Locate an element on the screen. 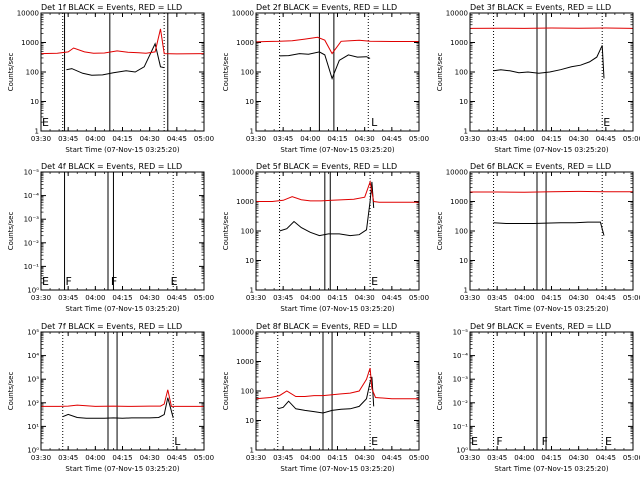 The height and width of the screenshot is (480, 640). y-tick-label: 10⁴ is located at coordinates (33, 356).